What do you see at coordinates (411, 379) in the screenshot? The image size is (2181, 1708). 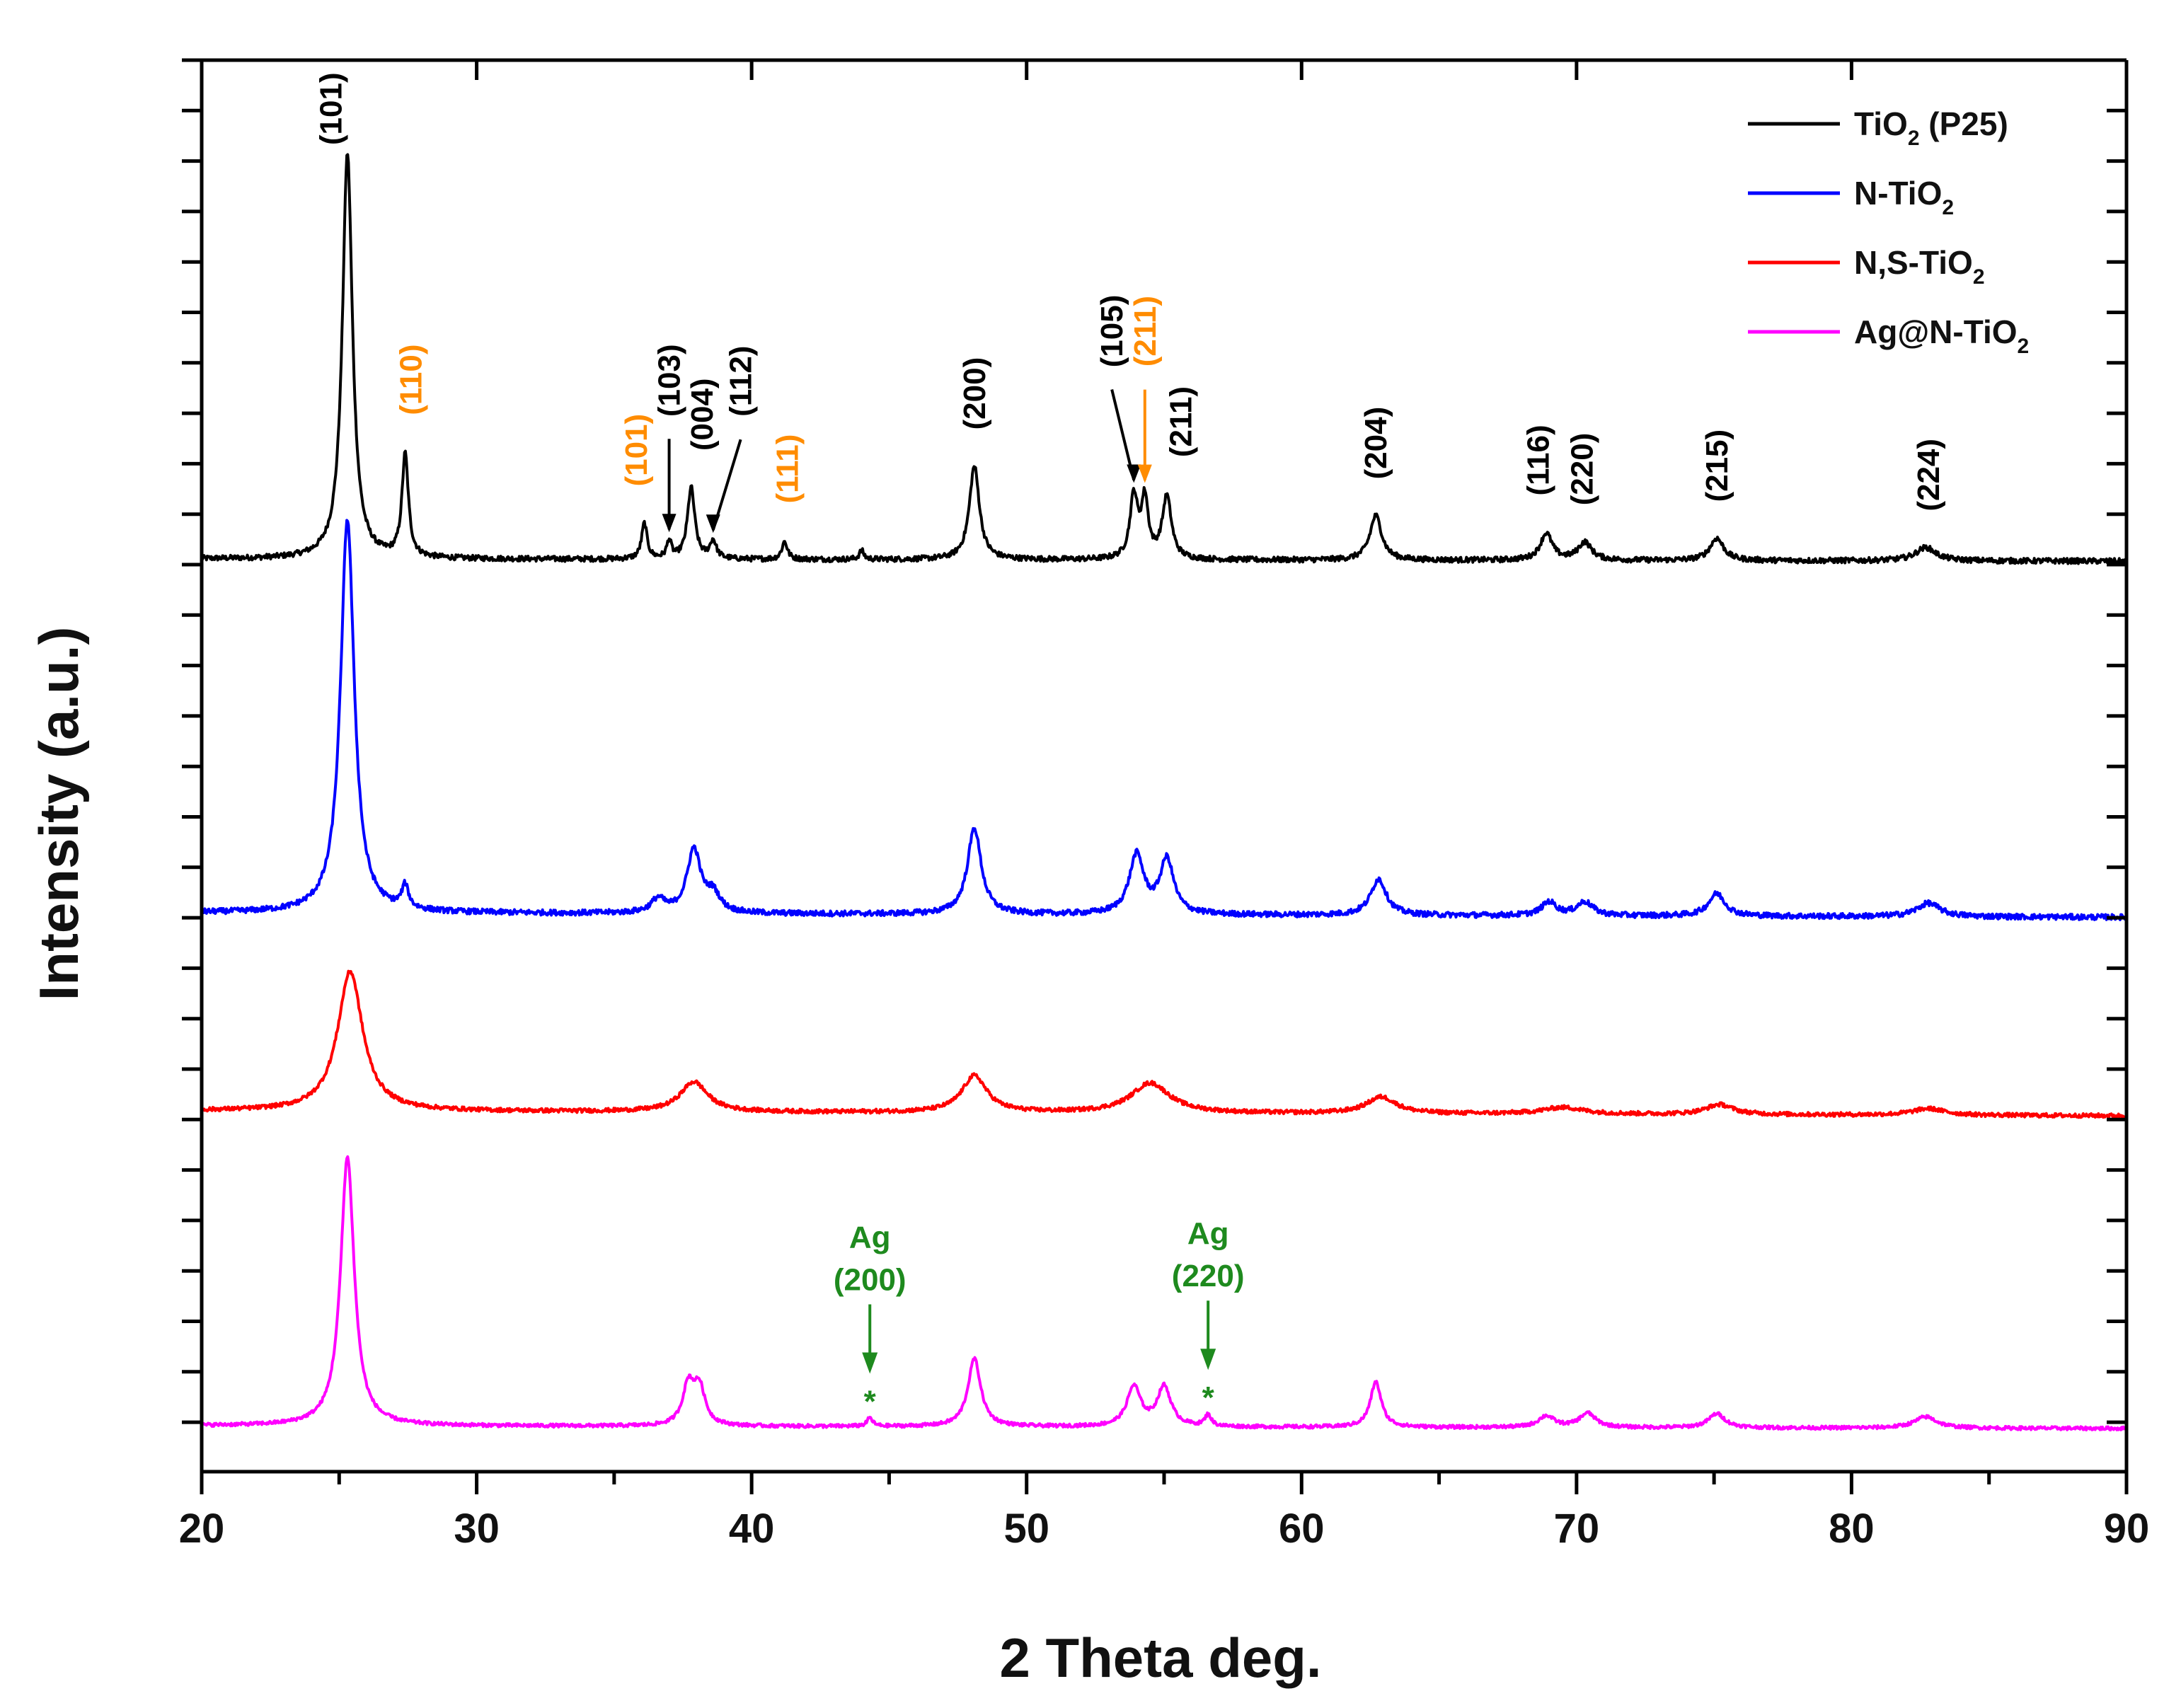 I see `peak-label: (110)` at bounding box center [411, 379].